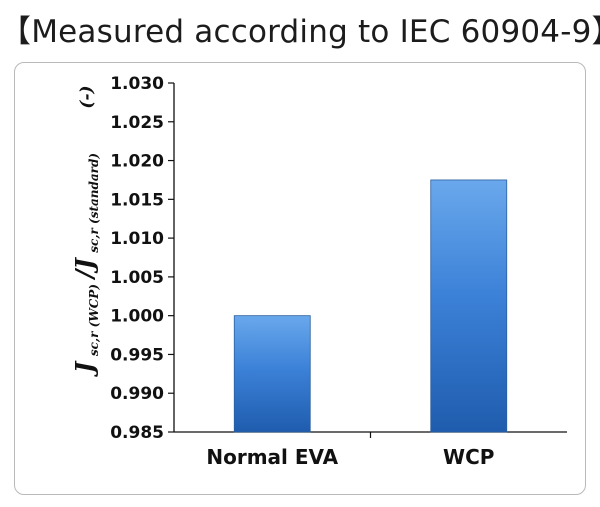  What do you see at coordinates (137, 433) in the screenshot?
I see `y-tick-label: 0.985` at bounding box center [137, 433].